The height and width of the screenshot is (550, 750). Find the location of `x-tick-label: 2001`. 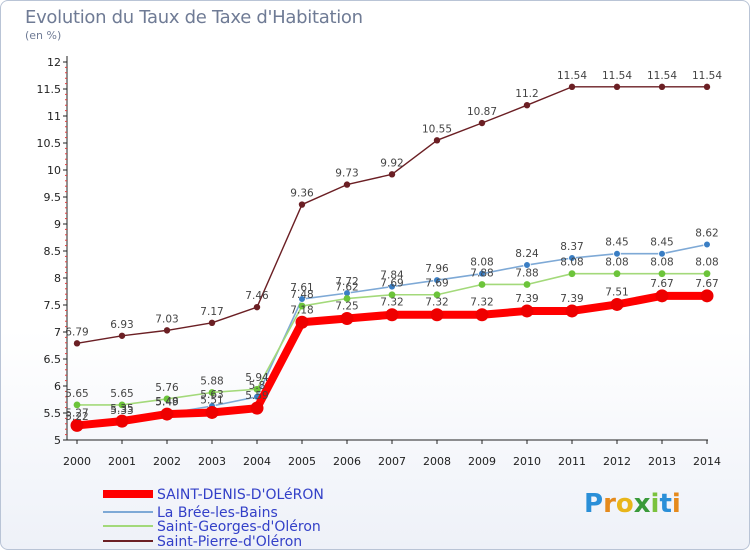

x-tick-label: 2001 is located at coordinates (122, 461).